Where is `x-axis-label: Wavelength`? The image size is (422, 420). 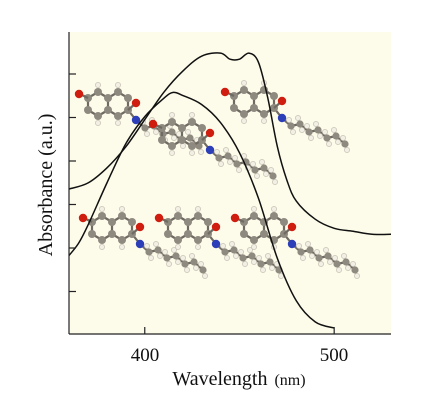
x-axis-label: Wavelength is located at coordinates (219, 379).